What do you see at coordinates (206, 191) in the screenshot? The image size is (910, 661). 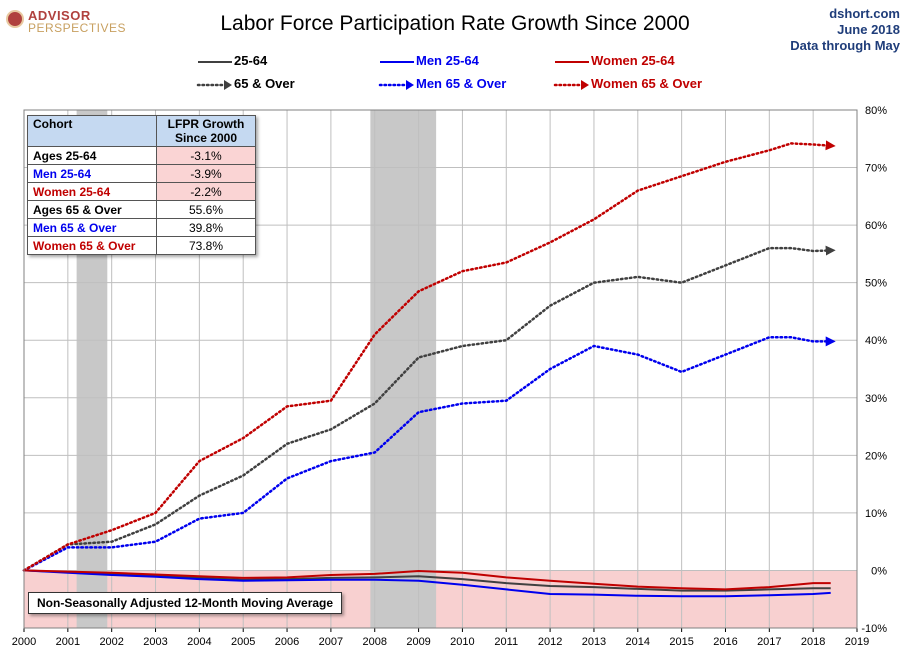 I see `table-cell-growth: -2.2%` at bounding box center [206, 191].